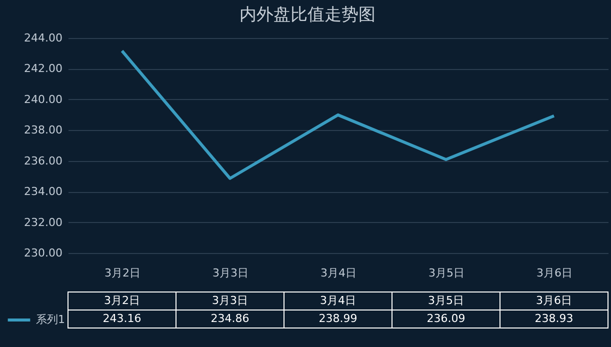 The image size is (611, 347). What do you see at coordinates (230, 273) in the screenshot?
I see `x-tick-label: 3月3日` at bounding box center [230, 273].